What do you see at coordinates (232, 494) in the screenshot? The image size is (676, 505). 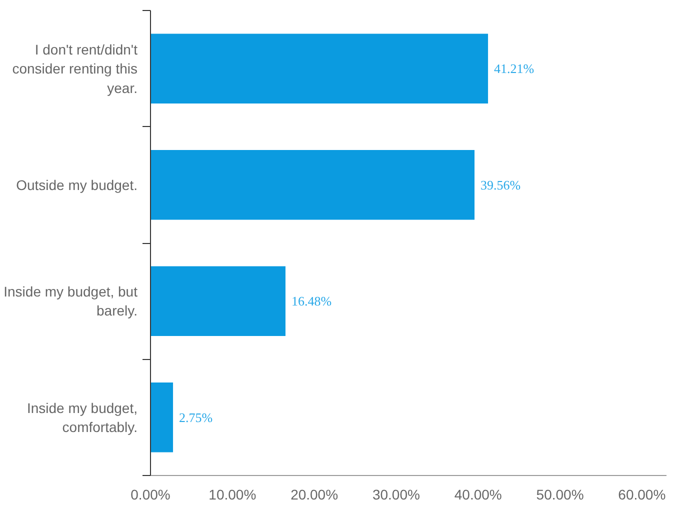 I see `x-tick-label: 10.00%` at bounding box center [232, 494].